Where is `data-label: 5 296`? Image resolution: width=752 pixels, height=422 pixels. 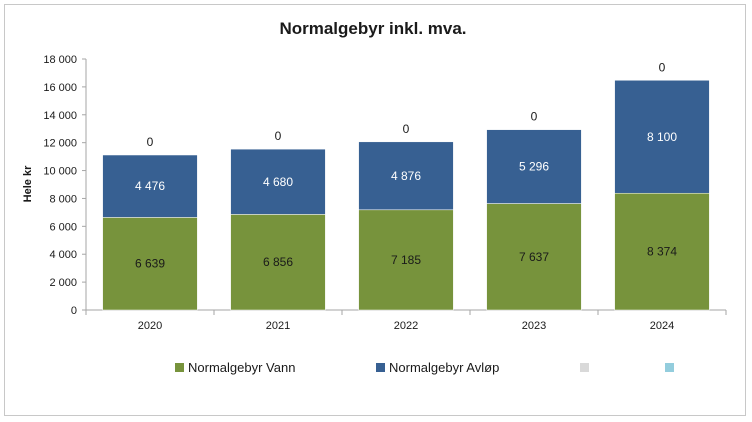 data-label: 5 296 is located at coordinates (534, 167).